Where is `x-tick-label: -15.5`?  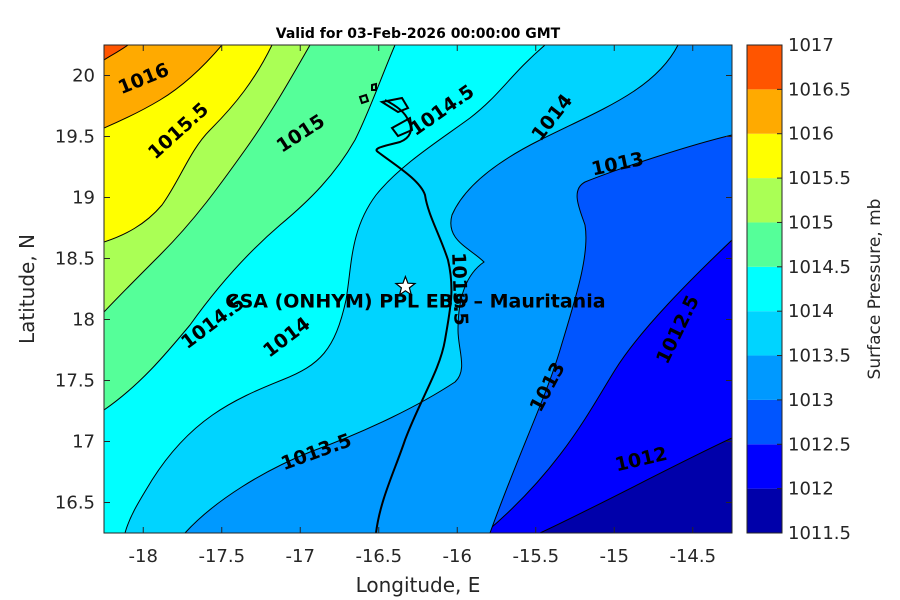
x-tick-label: -15.5 is located at coordinates (535, 556).